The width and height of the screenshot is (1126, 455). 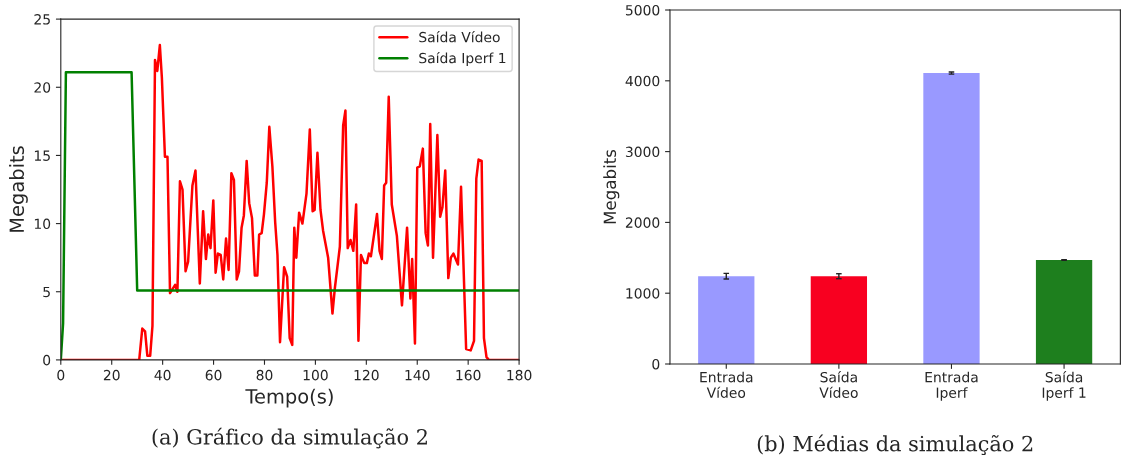 I want to click on x-axis-title: Tempo(s), so click(x=289, y=398).